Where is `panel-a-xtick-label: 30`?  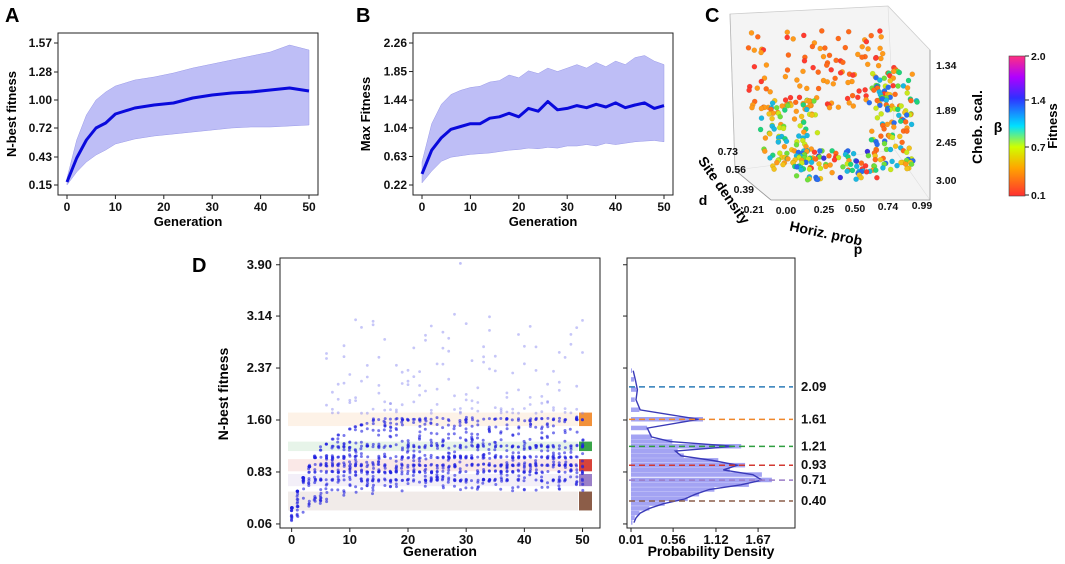
panel-a-xtick-label: 30 is located at coordinates (213, 207).